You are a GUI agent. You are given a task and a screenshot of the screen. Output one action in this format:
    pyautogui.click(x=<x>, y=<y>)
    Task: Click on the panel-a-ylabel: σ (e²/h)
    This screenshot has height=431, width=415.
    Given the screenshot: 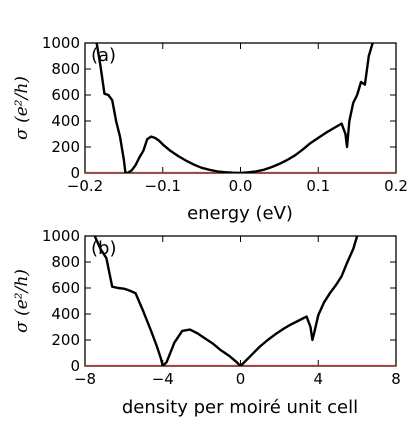 What is the action you would take?
    pyautogui.click(x=22, y=108)
    